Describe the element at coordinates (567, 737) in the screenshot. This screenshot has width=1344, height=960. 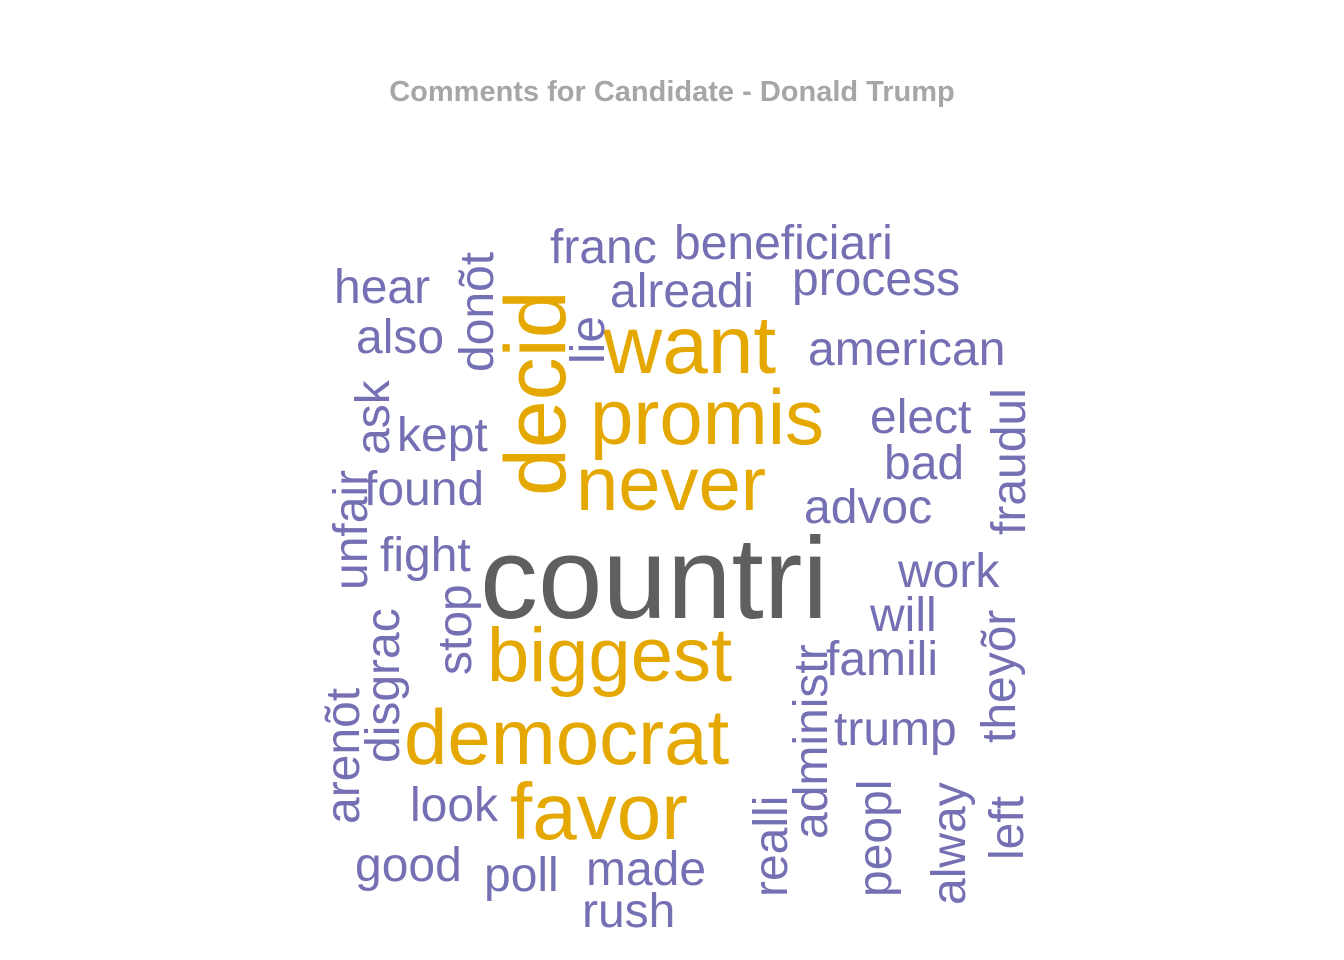
I see `word-democrat: democrat` at that location.